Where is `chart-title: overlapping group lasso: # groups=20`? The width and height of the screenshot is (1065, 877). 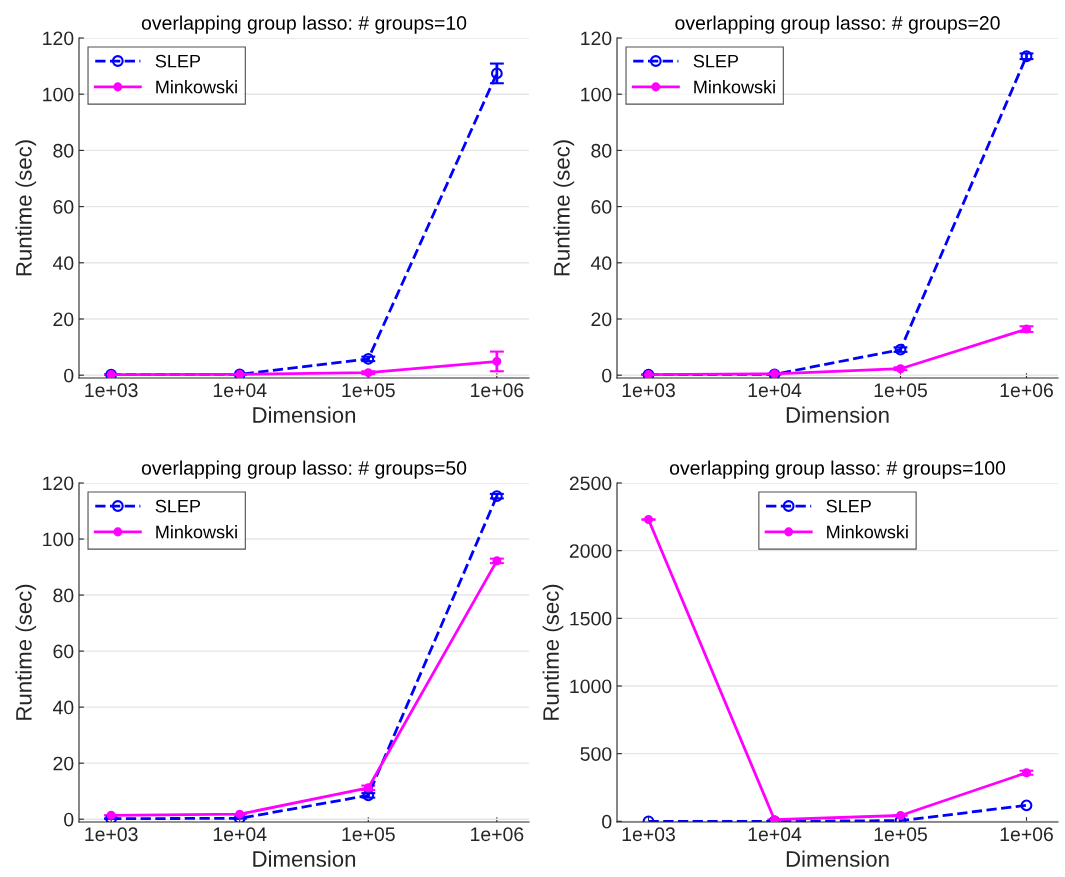 chart-title: overlapping group lasso: # groups=20 is located at coordinates (837, 24).